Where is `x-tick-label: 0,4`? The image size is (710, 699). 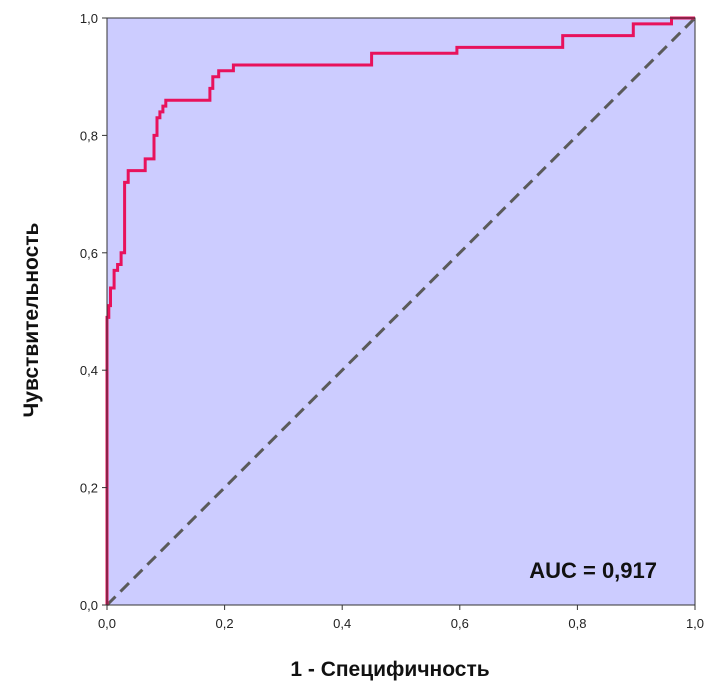 x-tick-label: 0,4 is located at coordinates (342, 623).